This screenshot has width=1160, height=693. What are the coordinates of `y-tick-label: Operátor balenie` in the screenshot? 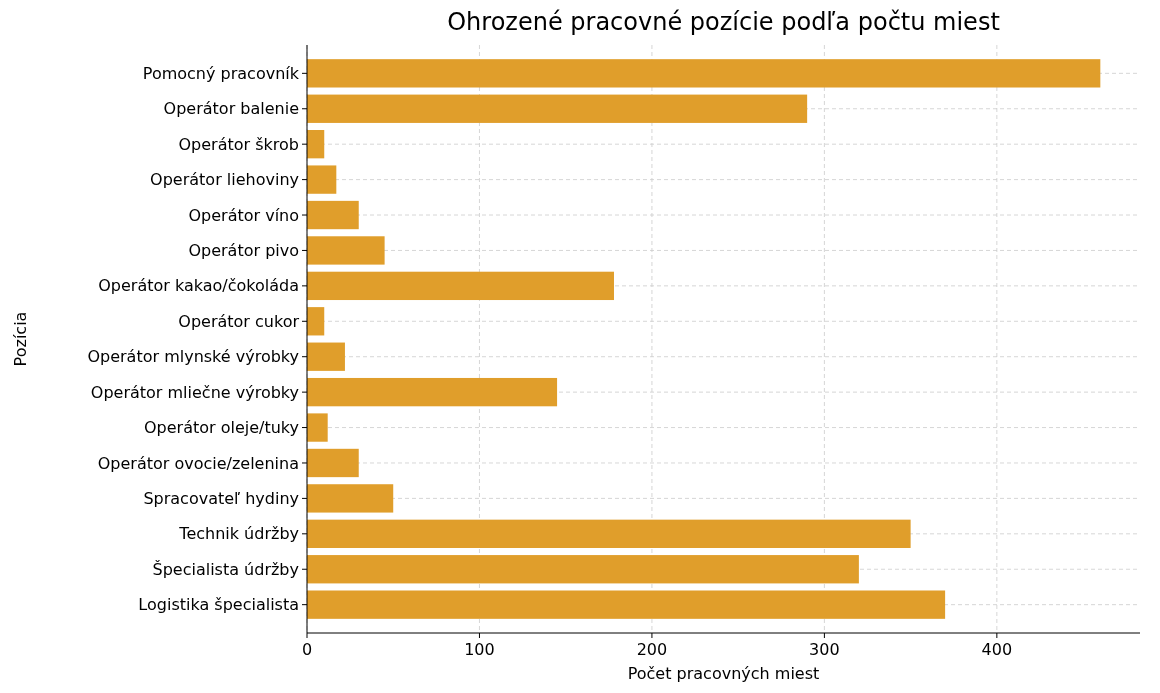 It's located at (231, 109).